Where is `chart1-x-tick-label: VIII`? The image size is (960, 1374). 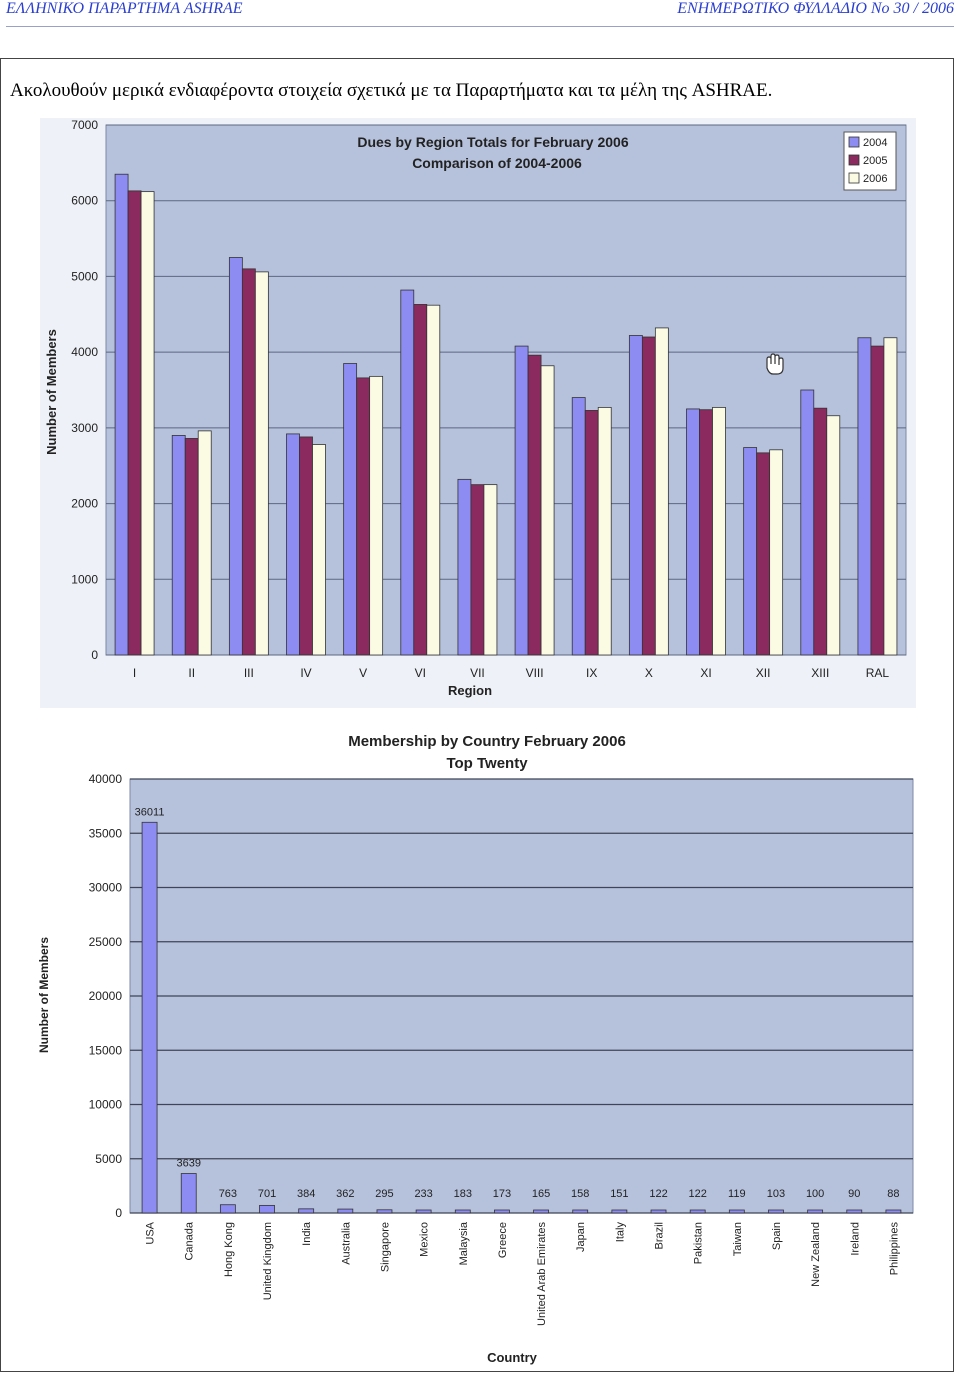
chart1-x-tick-label: VIII is located at coordinates (535, 673).